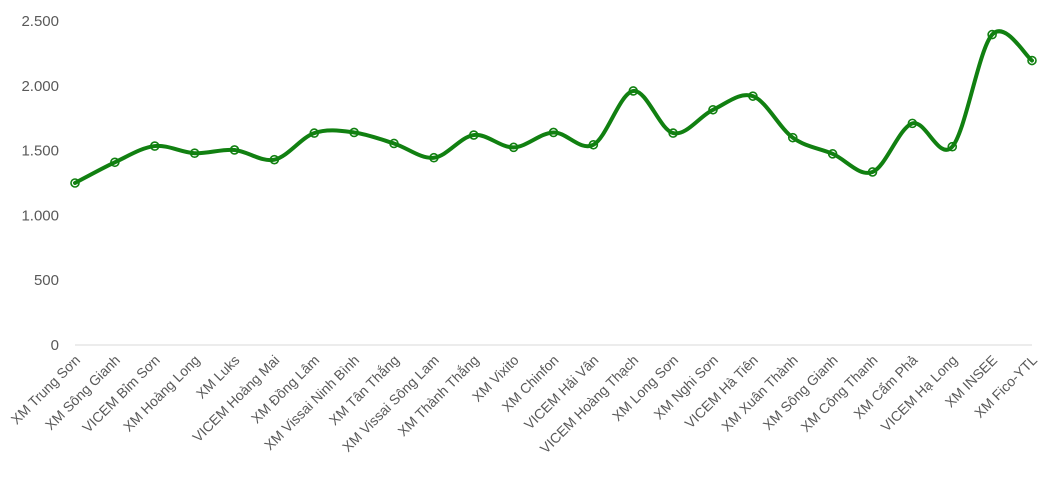 The width and height of the screenshot is (1054, 490). Describe the element at coordinates (40, 151) in the screenshot. I see `y-tick-label: 1.500` at that location.